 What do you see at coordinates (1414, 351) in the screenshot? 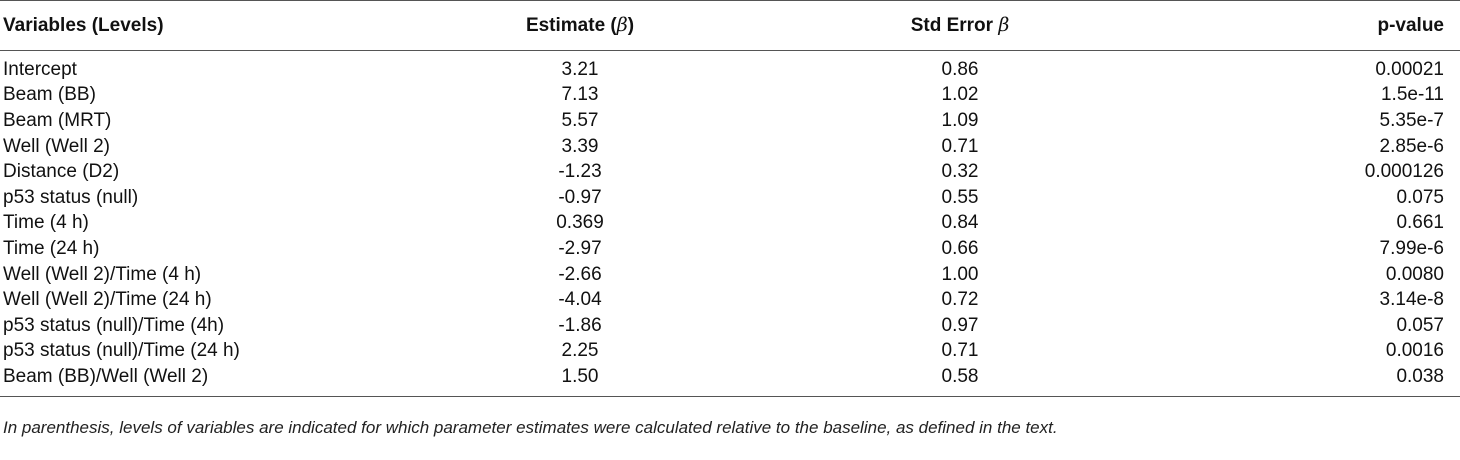
I see `cell-p-value: 0.0016` at bounding box center [1414, 351].